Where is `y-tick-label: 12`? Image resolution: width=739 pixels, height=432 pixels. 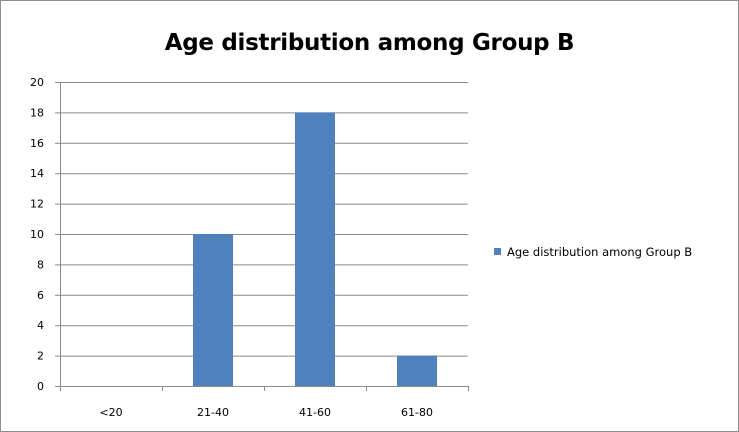
y-tick-label: 12 is located at coordinates (37, 204).